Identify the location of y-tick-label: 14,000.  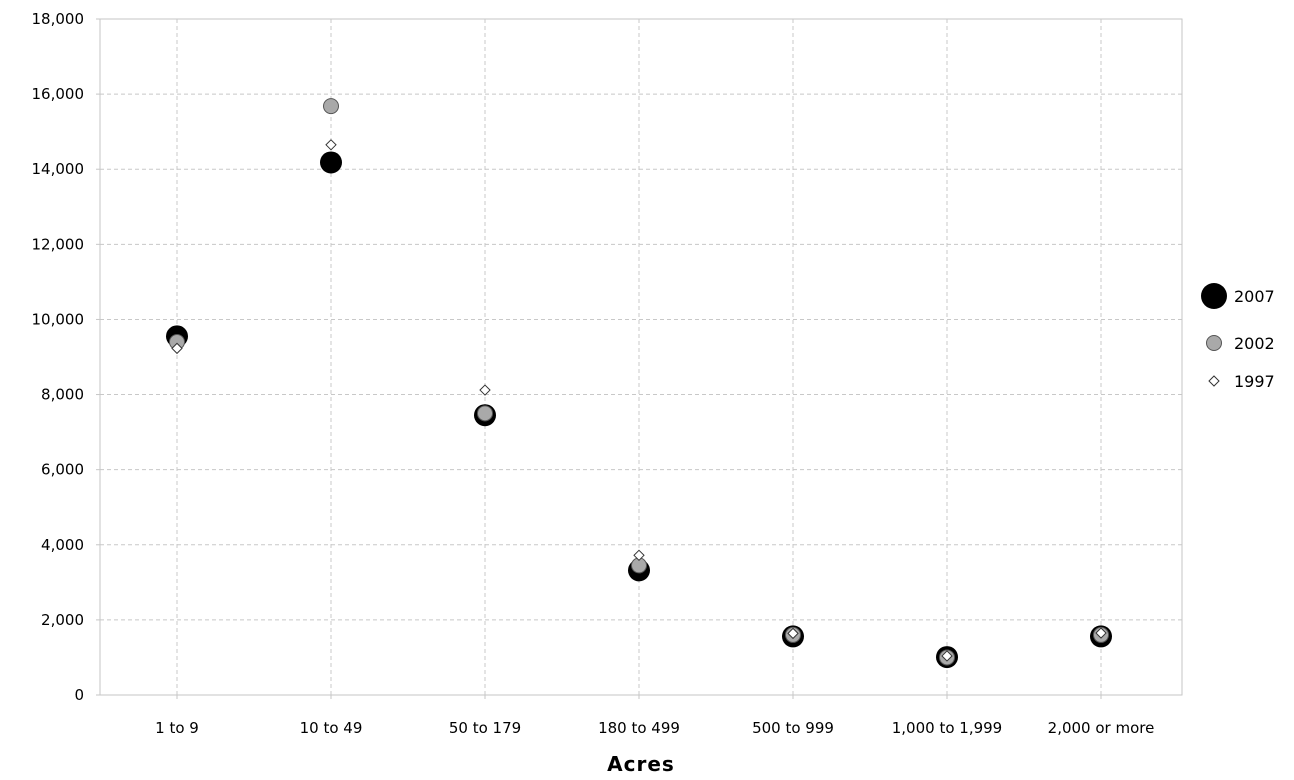
(58, 169).